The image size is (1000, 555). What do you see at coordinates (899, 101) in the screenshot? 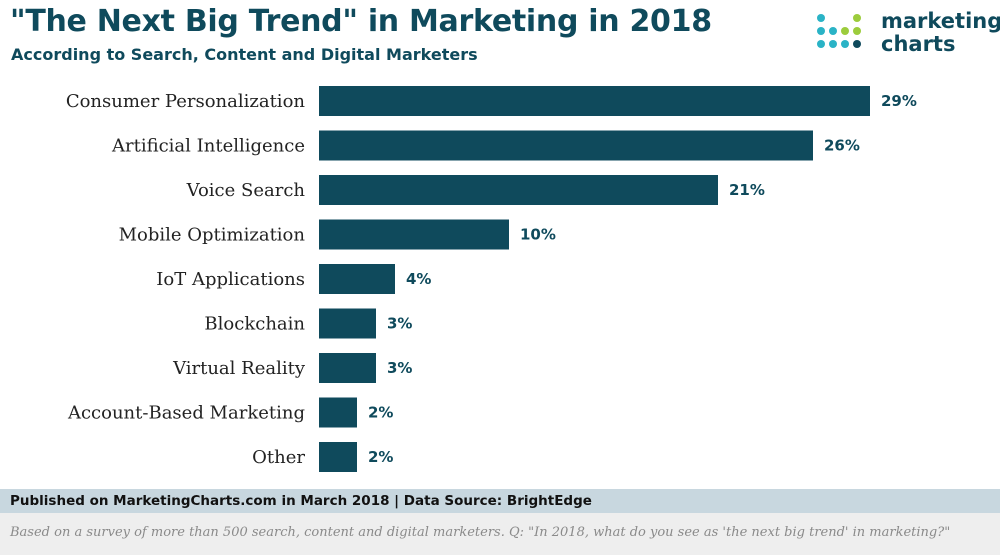
I see `value-label: 29%` at bounding box center [899, 101].